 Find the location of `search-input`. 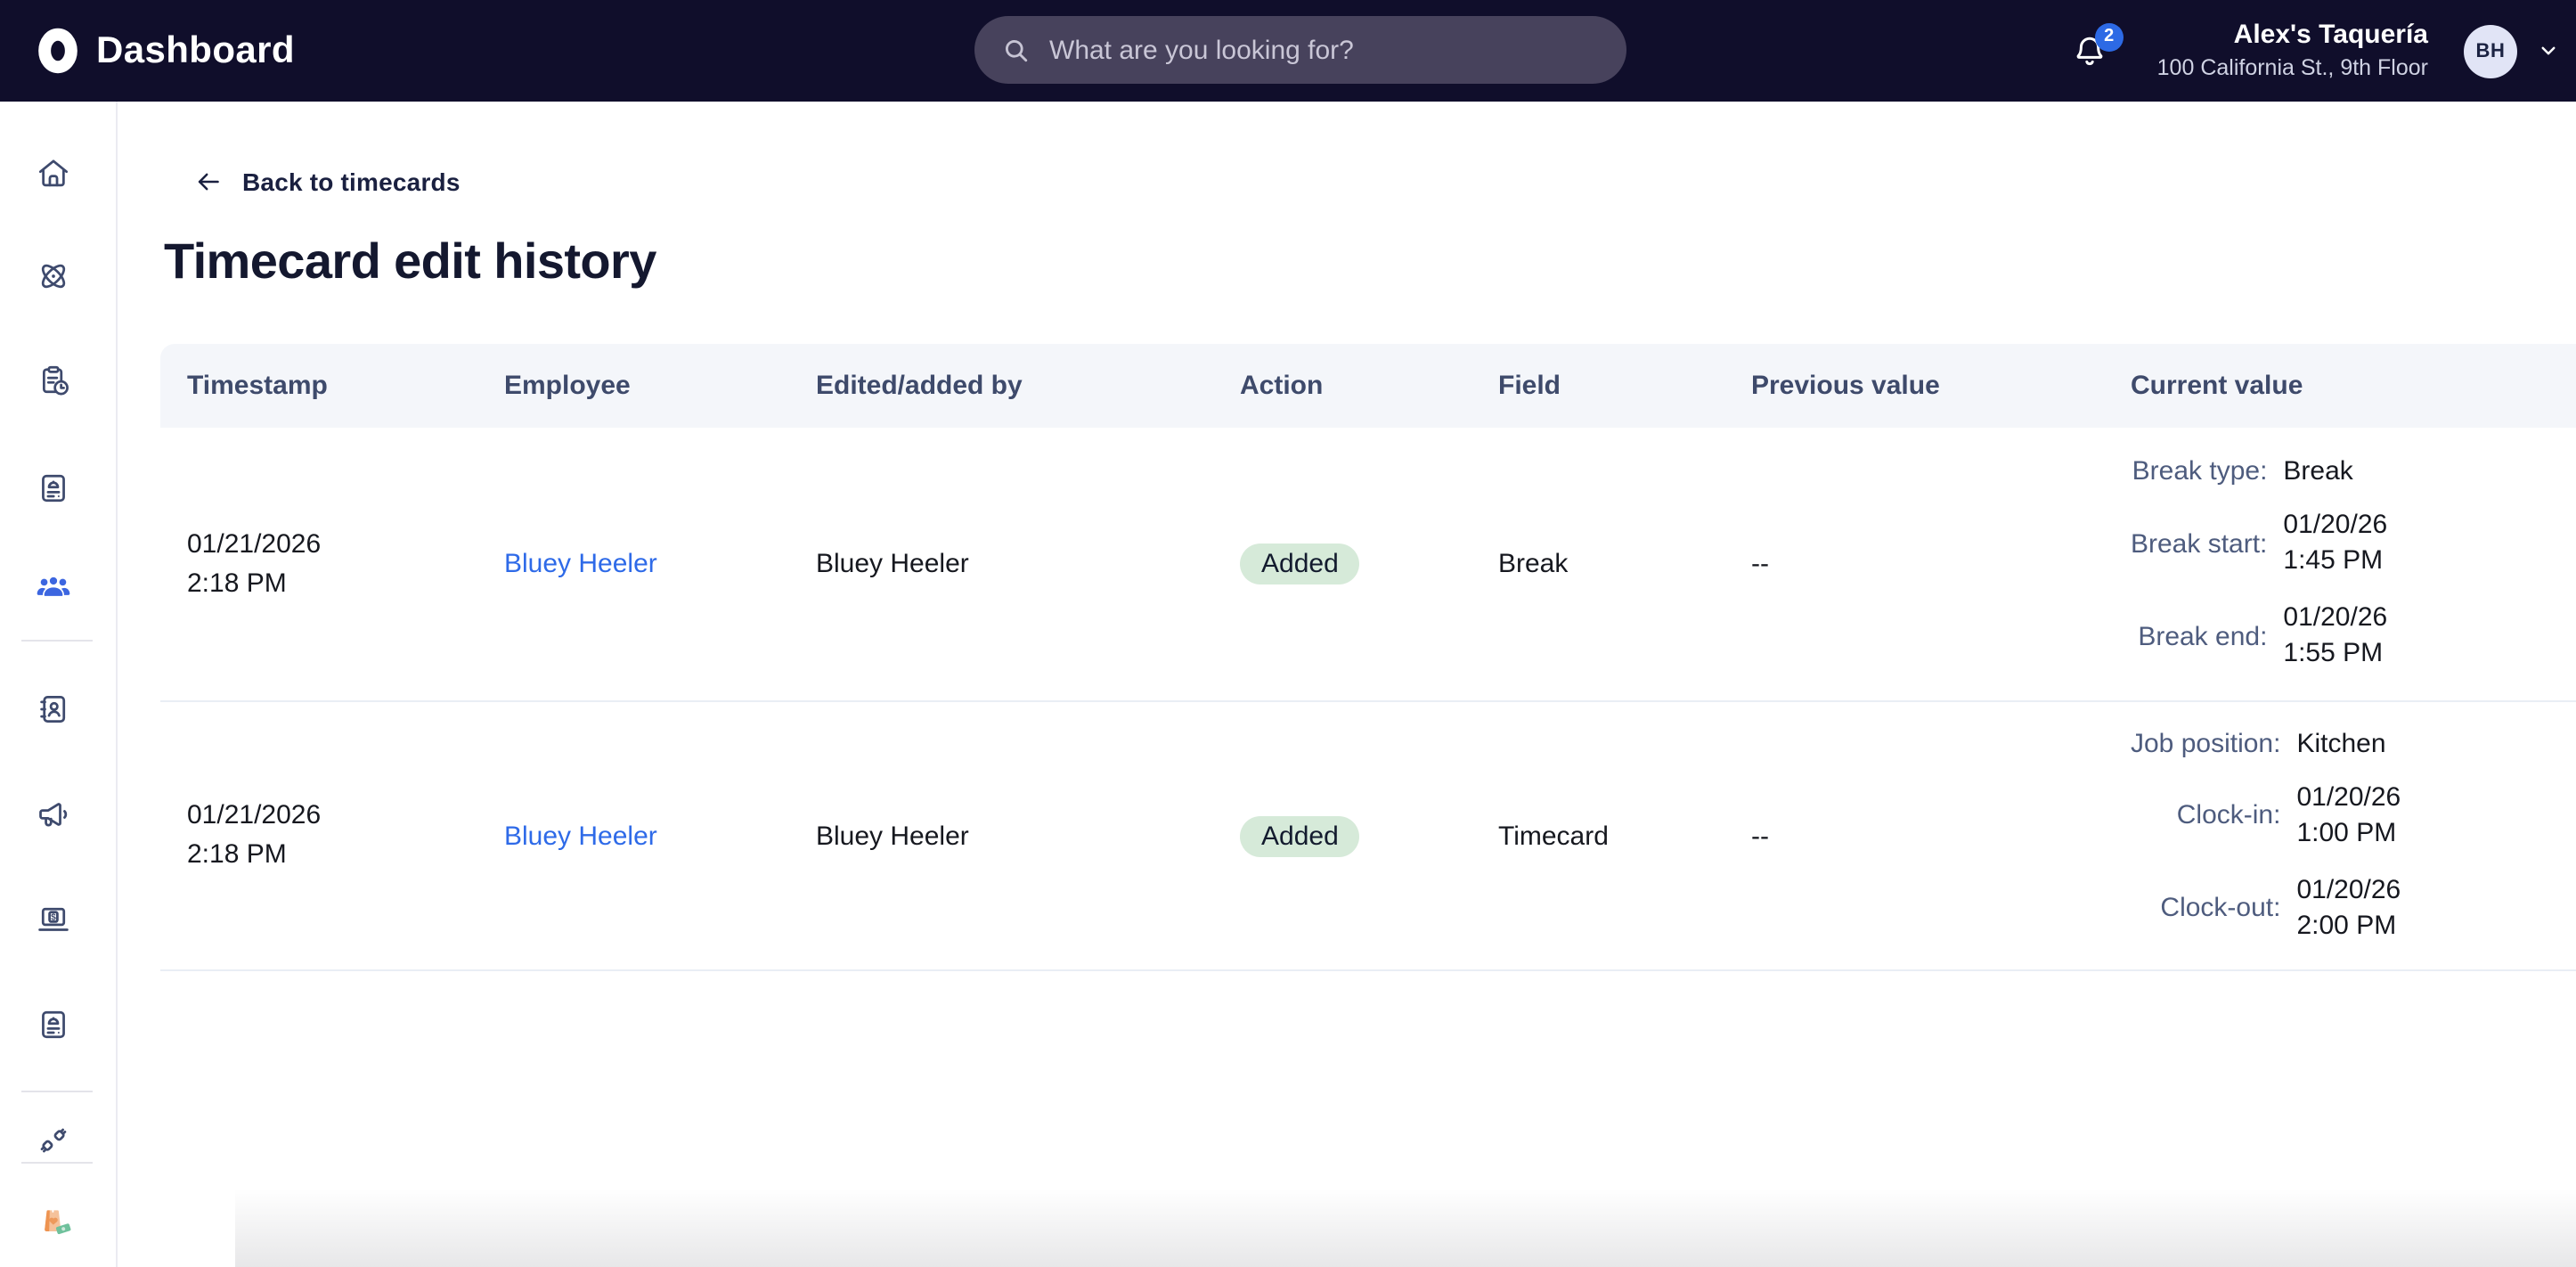

search-input is located at coordinates (1325, 50).